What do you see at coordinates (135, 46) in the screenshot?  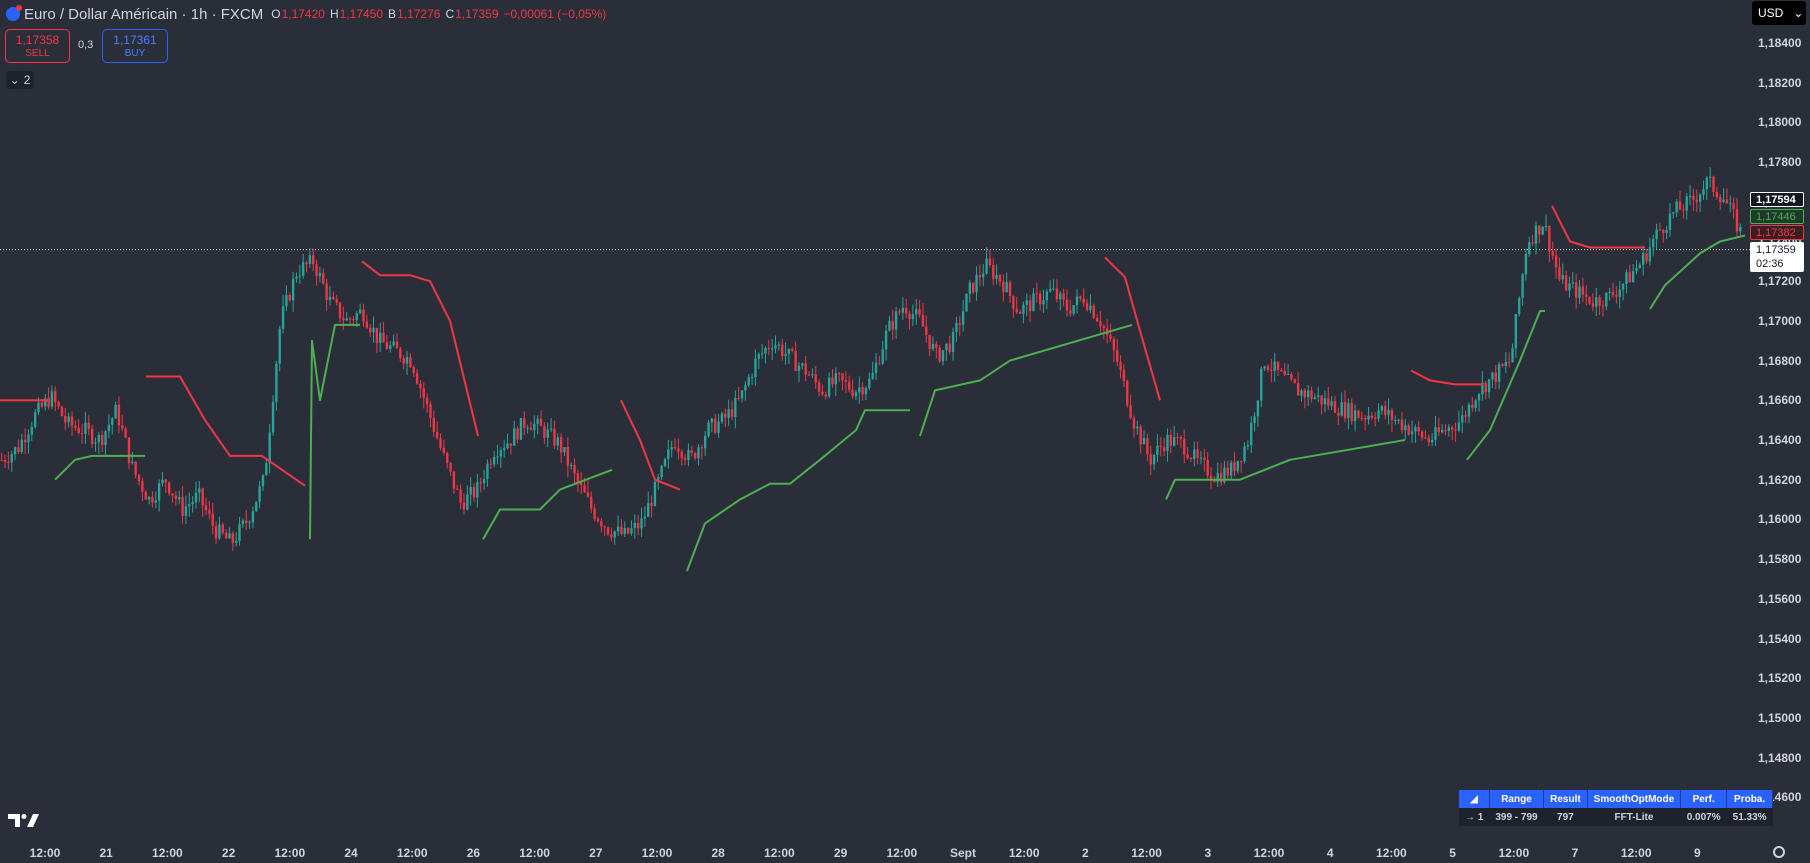 I see `buy-button: 1,17361 BUY` at bounding box center [135, 46].